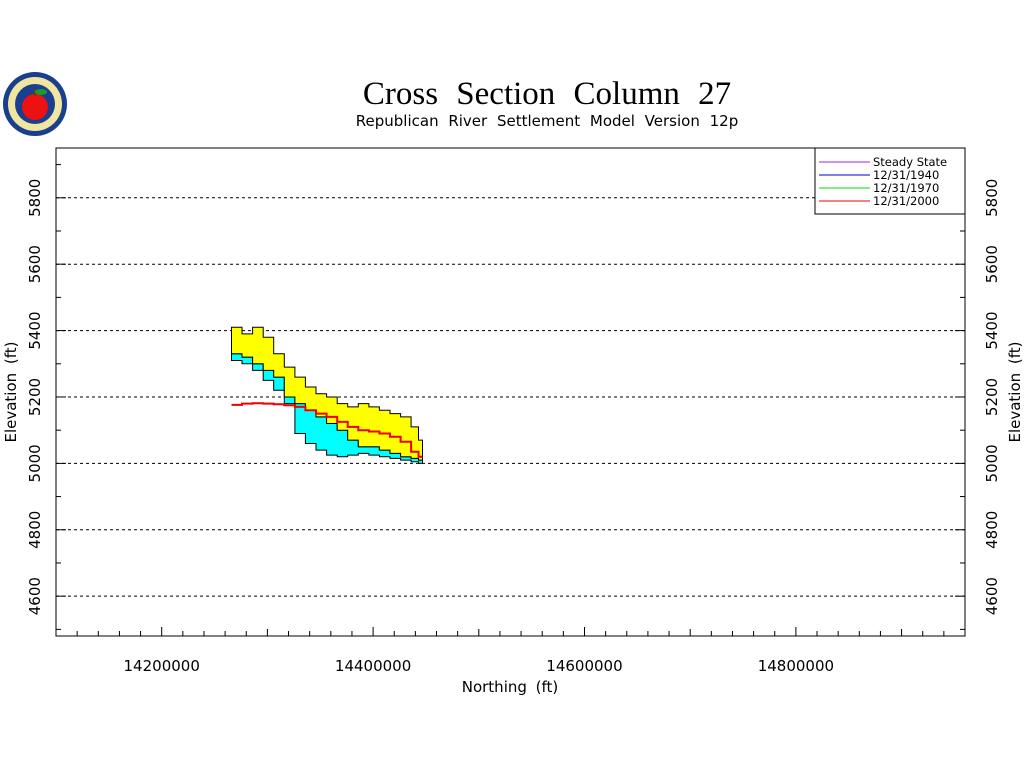 The image size is (1024, 768). What do you see at coordinates (35, 596) in the screenshot?
I see `y-tick-label-left-4600: 4600` at bounding box center [35, 596].